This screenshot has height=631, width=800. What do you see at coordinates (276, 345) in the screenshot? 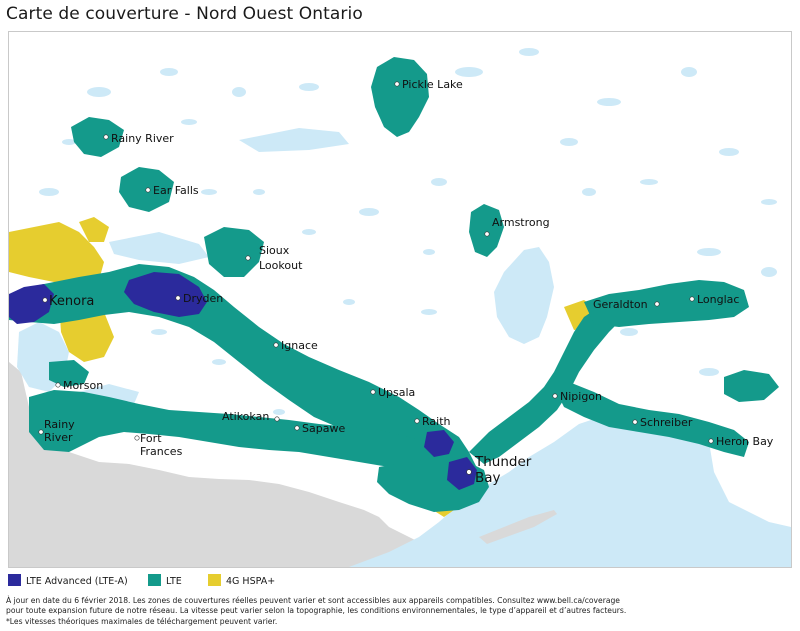
I see `marker-ignace` at bounding box center [276, 345].